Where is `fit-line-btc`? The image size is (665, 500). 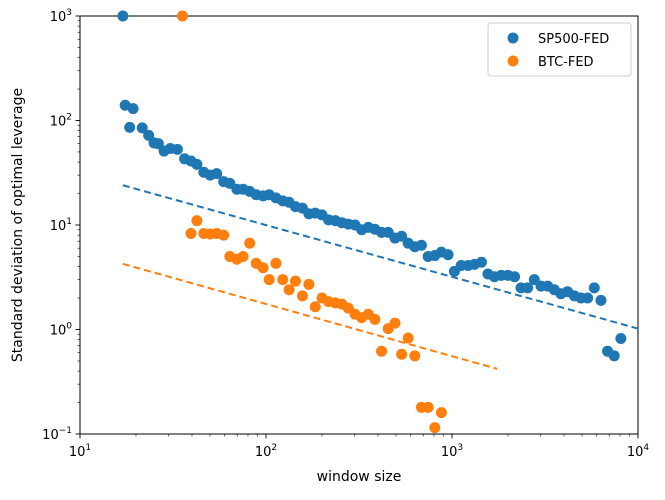 fit-line-btc is located at coordinates (310, 316).